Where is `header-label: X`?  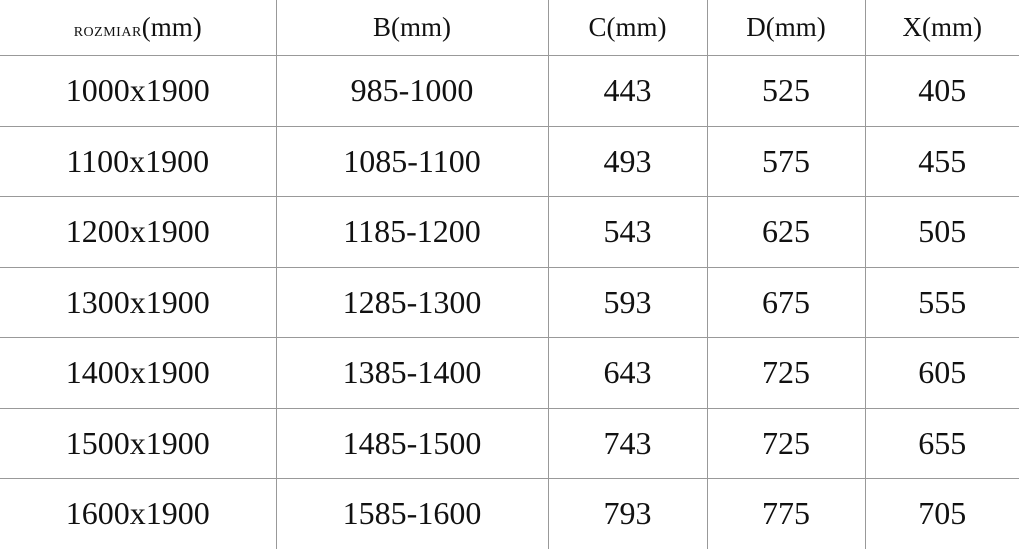
header-label: X is located at coordinates (912, 27).